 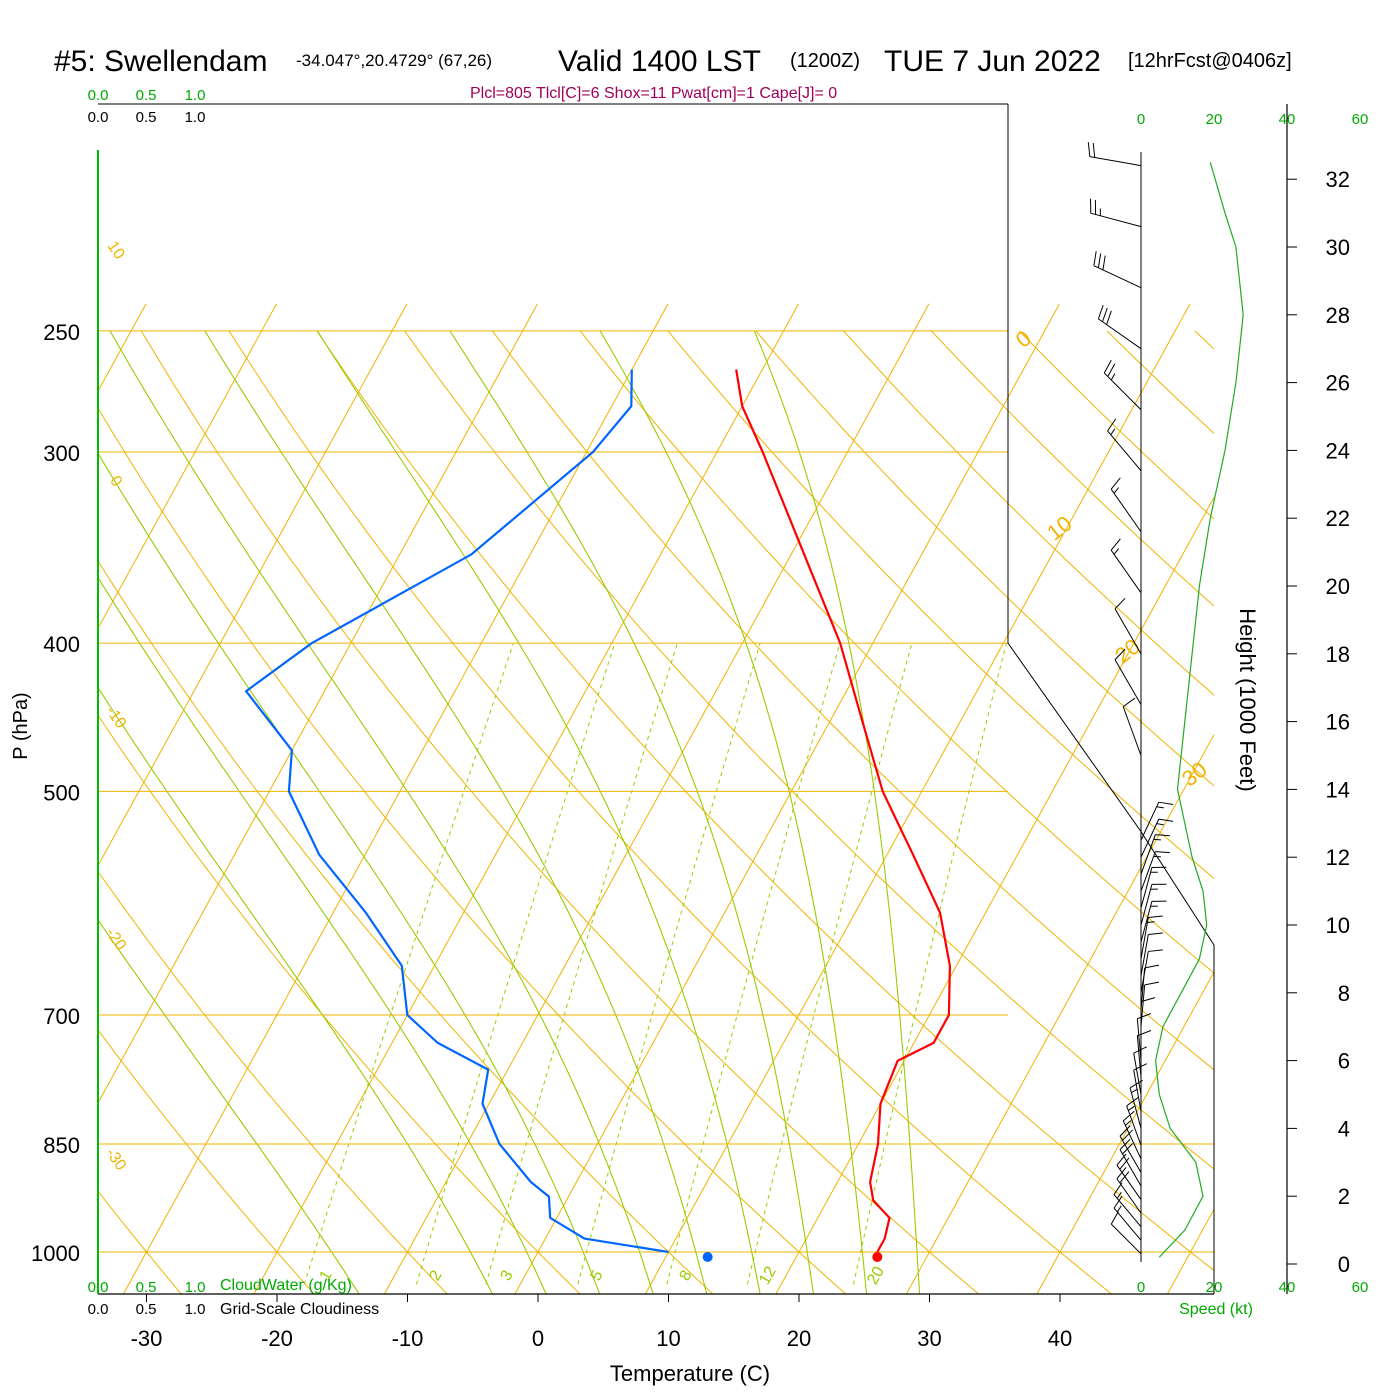 What do you see at coordinates (538, 1338) in the screenshot?
I see `x-tick-label: 0` at bounding box center [538, 1338].